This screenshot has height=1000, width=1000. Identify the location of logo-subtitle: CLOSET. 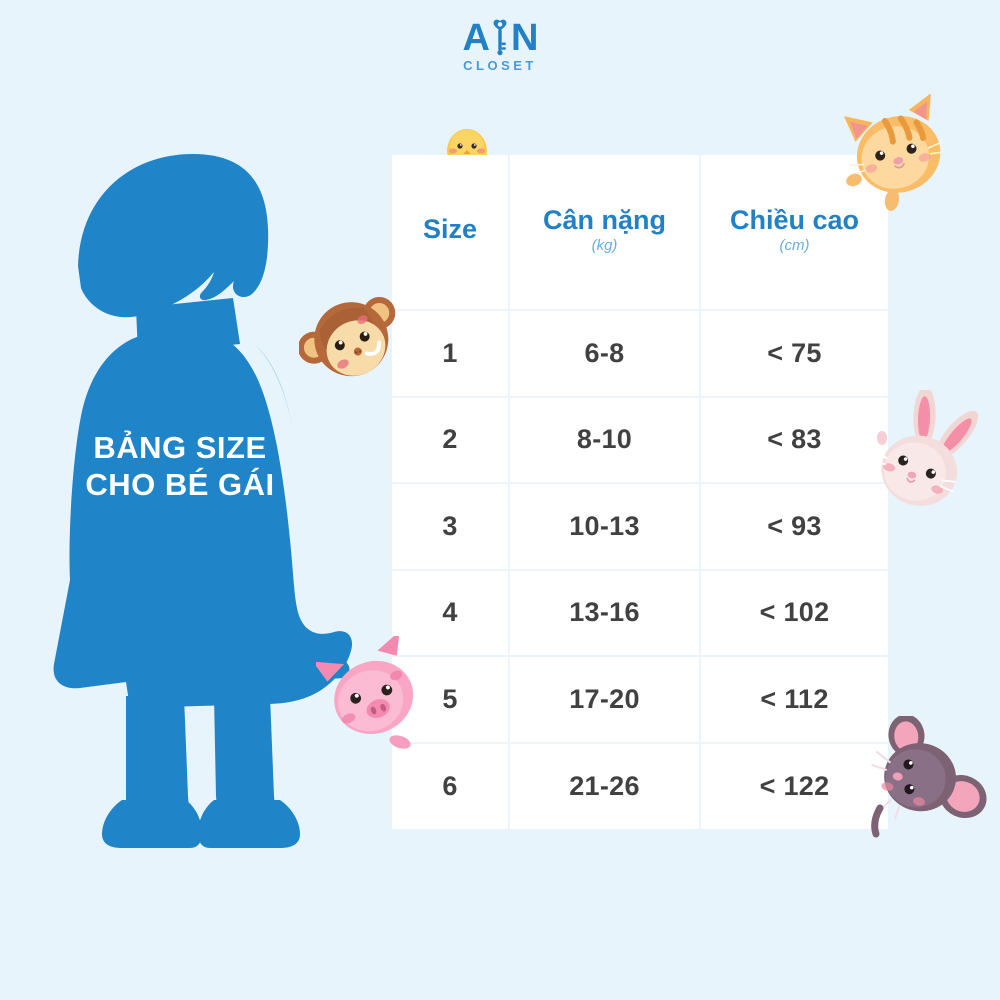
(500, 65).